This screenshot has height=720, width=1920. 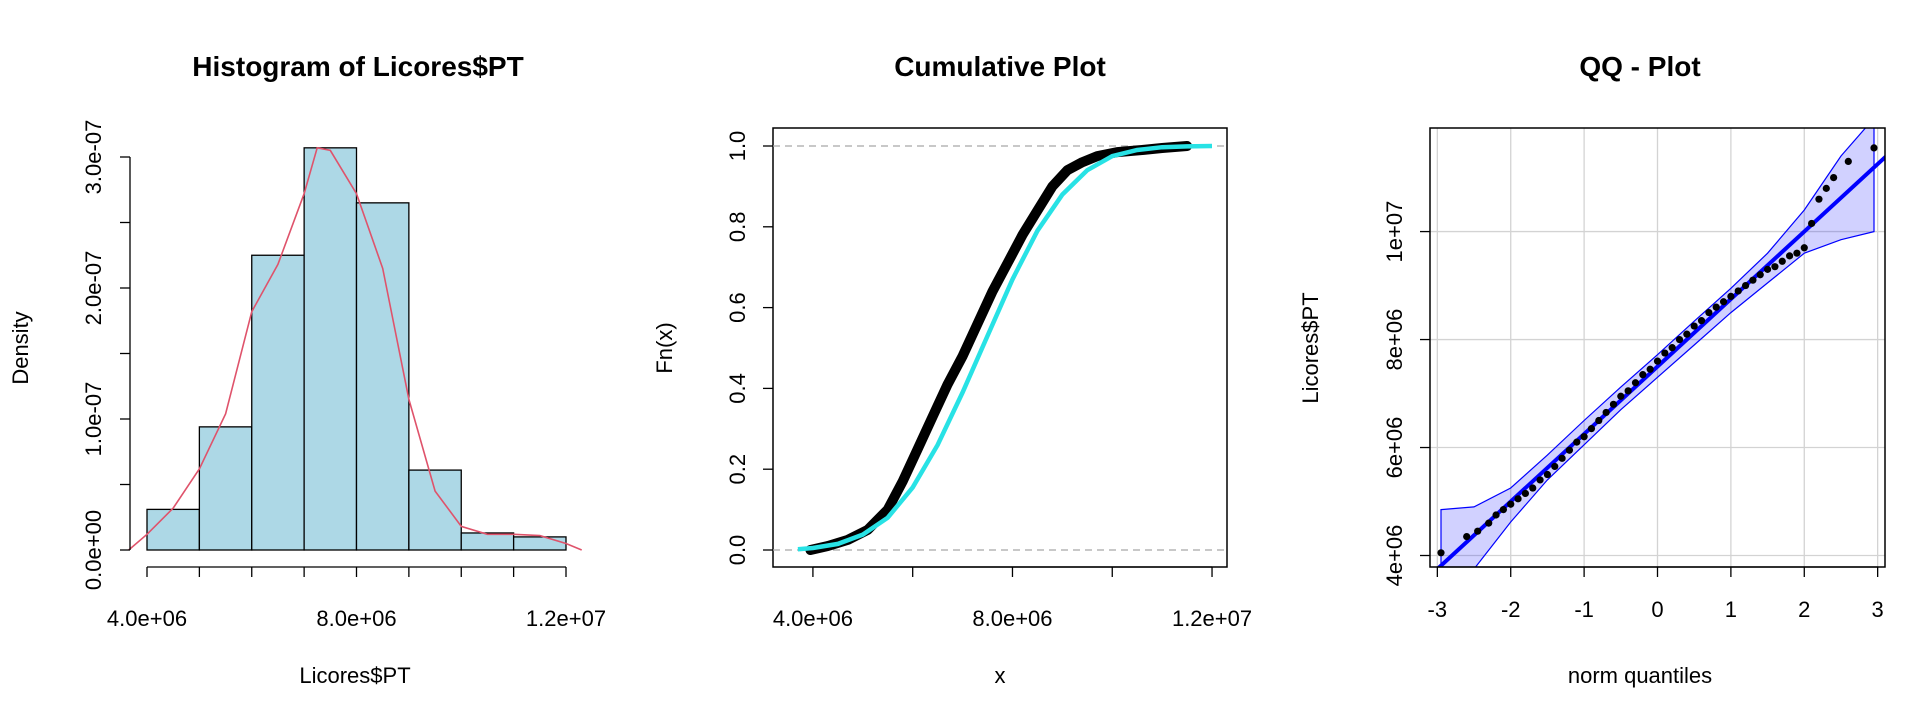 What do you see at coordinates (1657, 609) in the screenshot?
I see `qq-x-tick-label: 0` at bounding box center [1657, 609].